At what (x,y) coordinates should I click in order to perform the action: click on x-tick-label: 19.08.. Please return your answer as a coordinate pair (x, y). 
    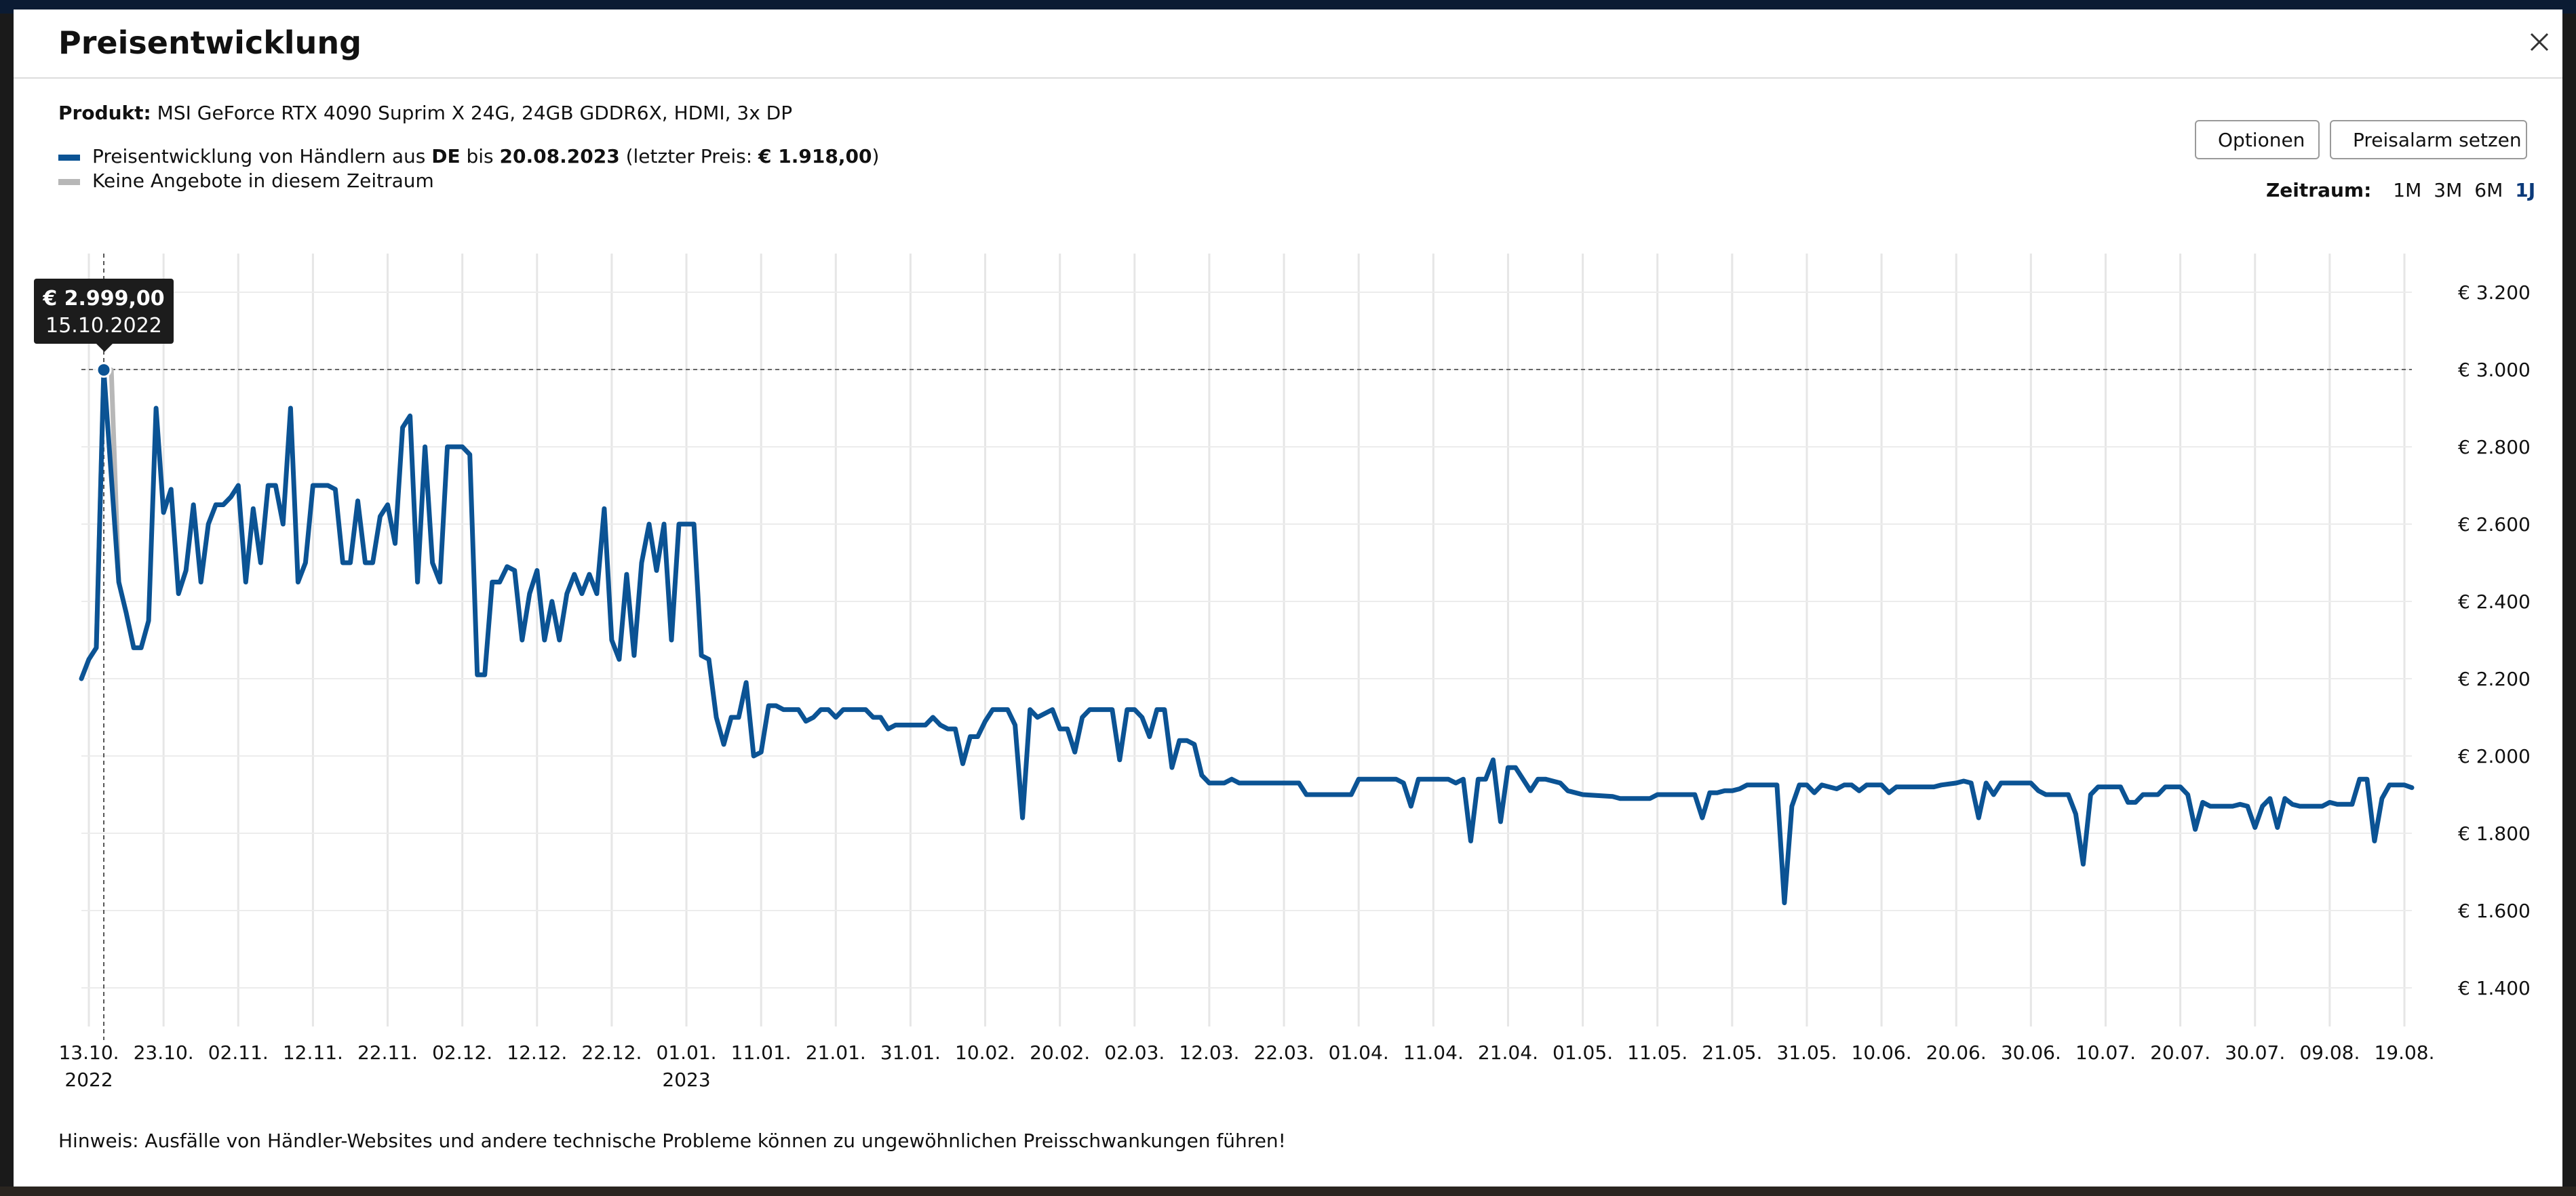
    Looking at the image, I should click on (2404, 1052).